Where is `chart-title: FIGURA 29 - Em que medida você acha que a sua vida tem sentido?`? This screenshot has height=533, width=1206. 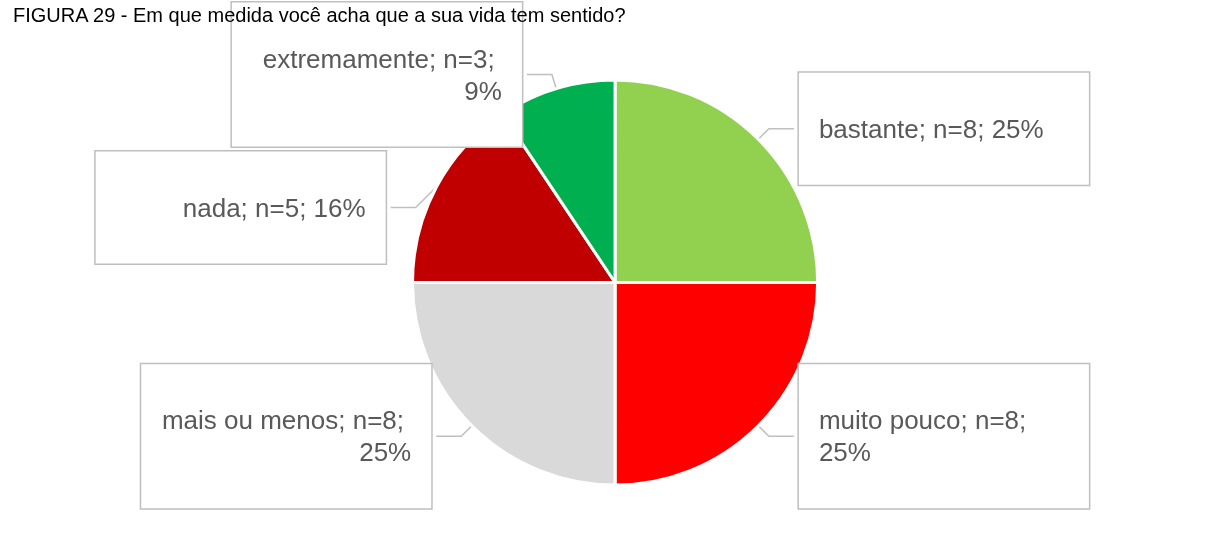 chart-title: FIGURA 29 - Em que medida você acha que a sua vida tem sentido? is located at coordinates (319, 15).